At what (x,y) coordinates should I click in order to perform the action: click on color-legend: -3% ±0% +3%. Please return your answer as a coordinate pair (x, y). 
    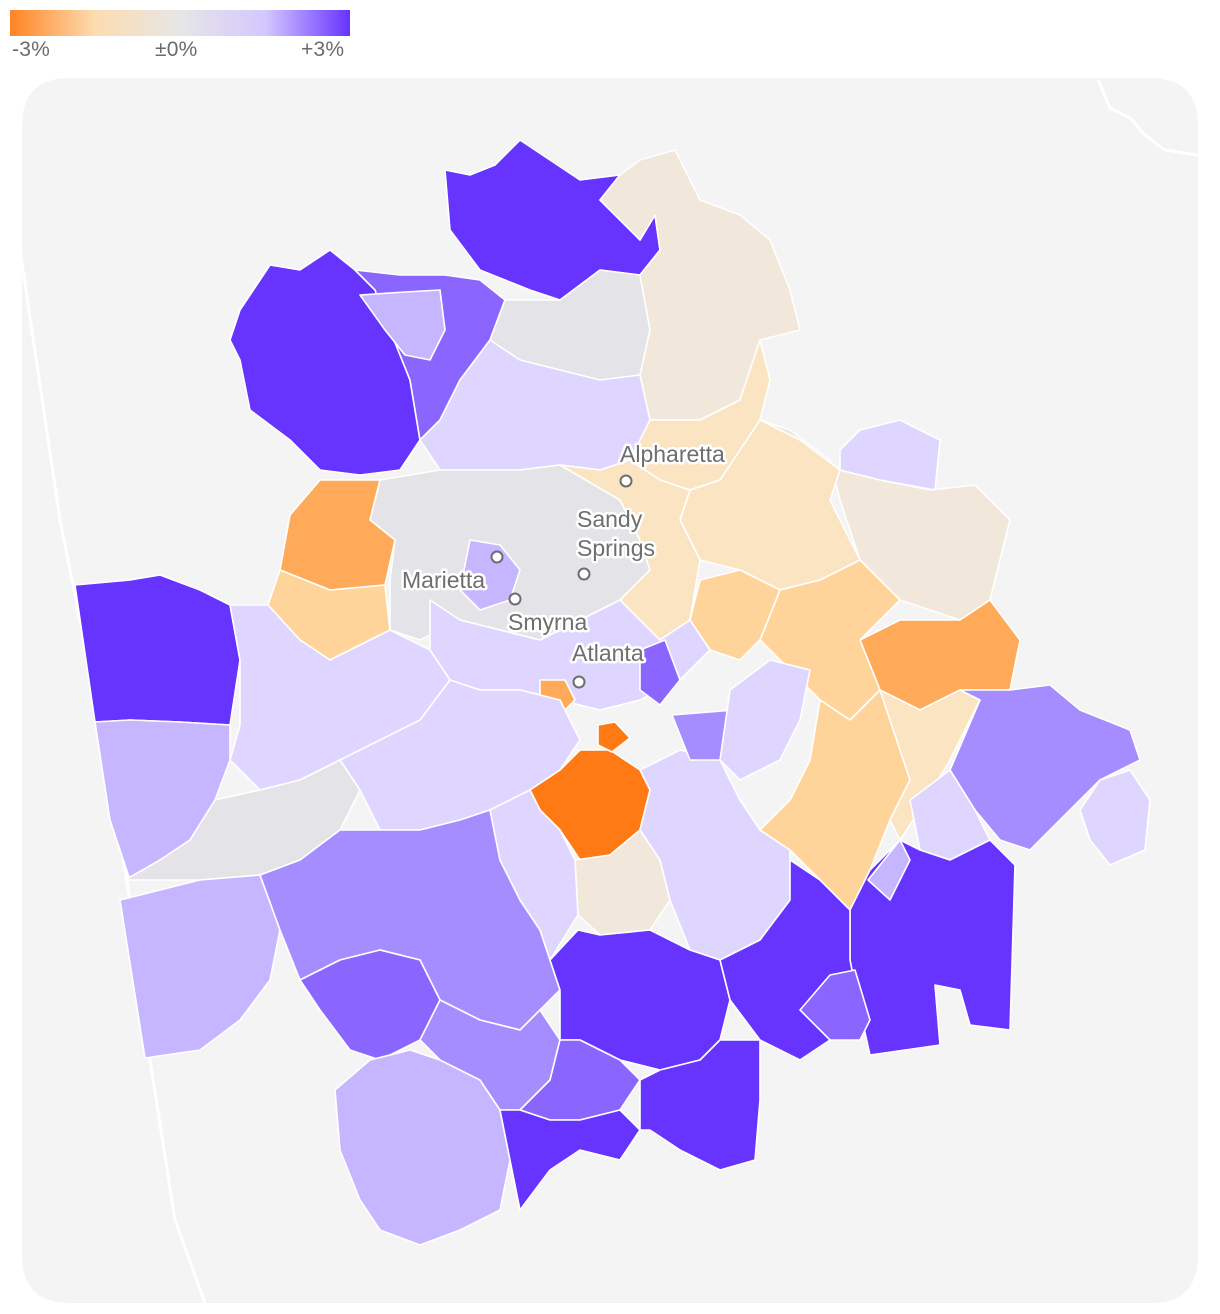
    Looking at the image, I should click on (180, 36).